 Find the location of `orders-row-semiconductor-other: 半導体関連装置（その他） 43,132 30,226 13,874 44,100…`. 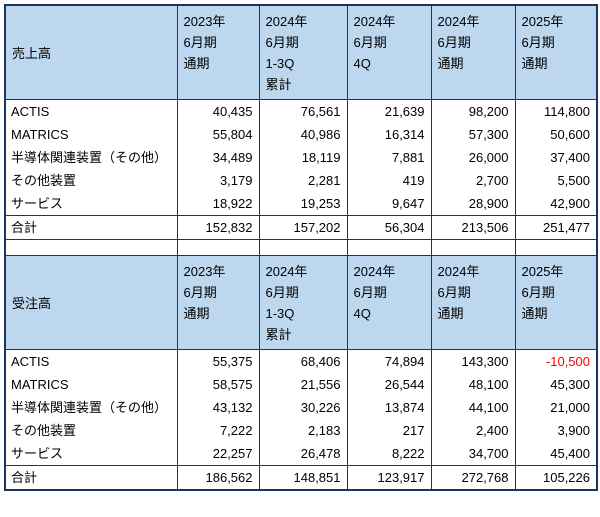

orders-row-semiconductor-other: 半導体関連装置（その他） 43,132 30,226 13,874 44,100… is located at coordinates (301, 407).